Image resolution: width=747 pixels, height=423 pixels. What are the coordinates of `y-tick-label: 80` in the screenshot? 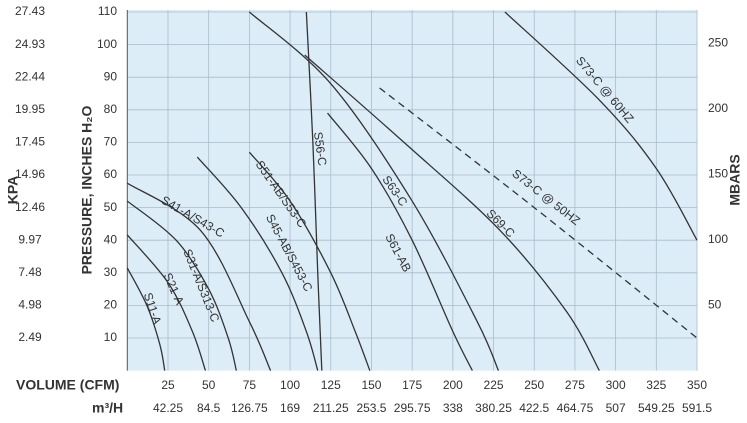 It's located at (111, 109).